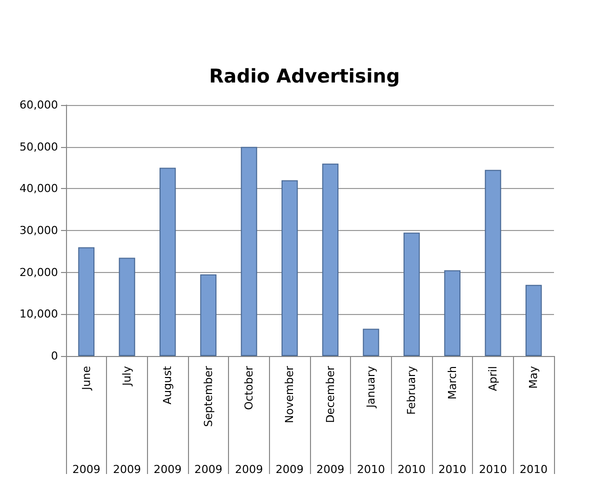 The width and height of the screenshot is (609, 486). Describe the element at coordinates (127, 421) in the screenshot. I see `category-label: July 2009` at that location.